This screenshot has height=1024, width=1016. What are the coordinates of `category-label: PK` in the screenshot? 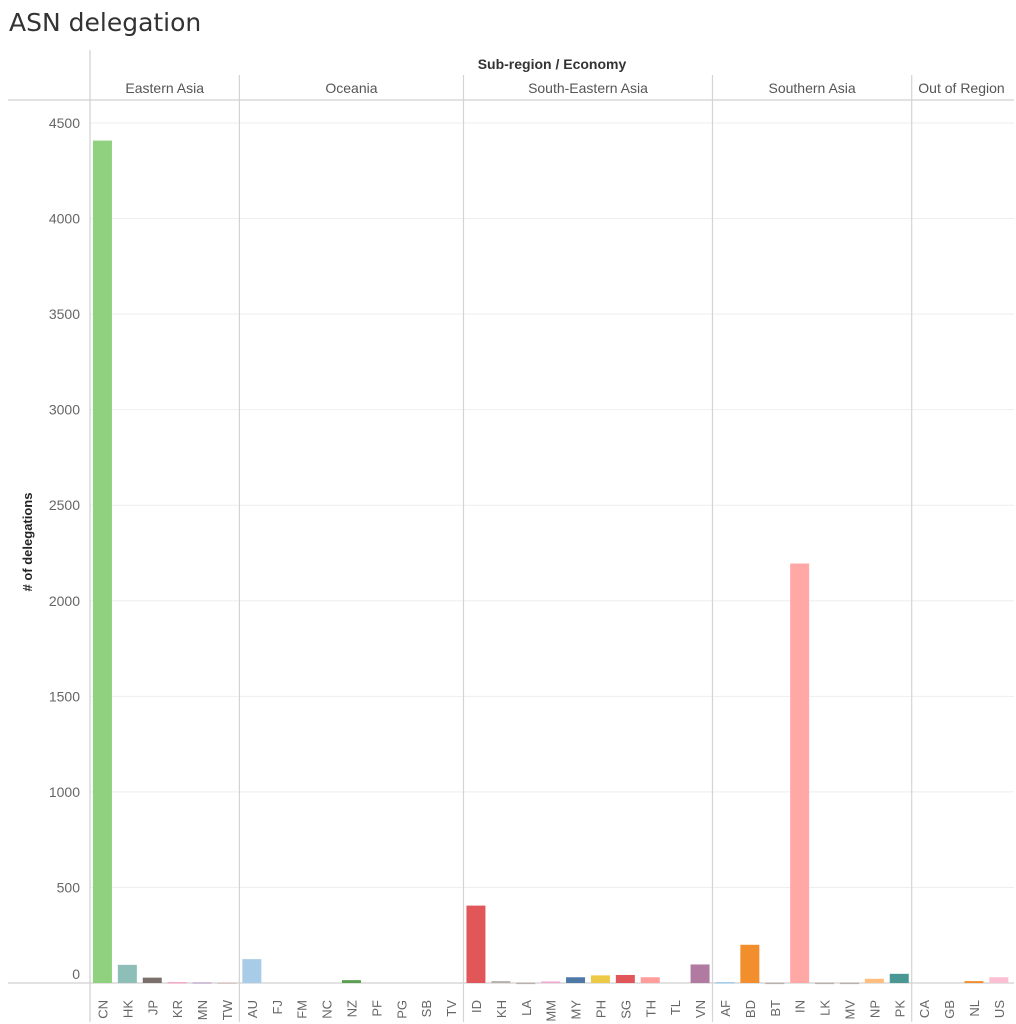 It's located at (899, 1009).